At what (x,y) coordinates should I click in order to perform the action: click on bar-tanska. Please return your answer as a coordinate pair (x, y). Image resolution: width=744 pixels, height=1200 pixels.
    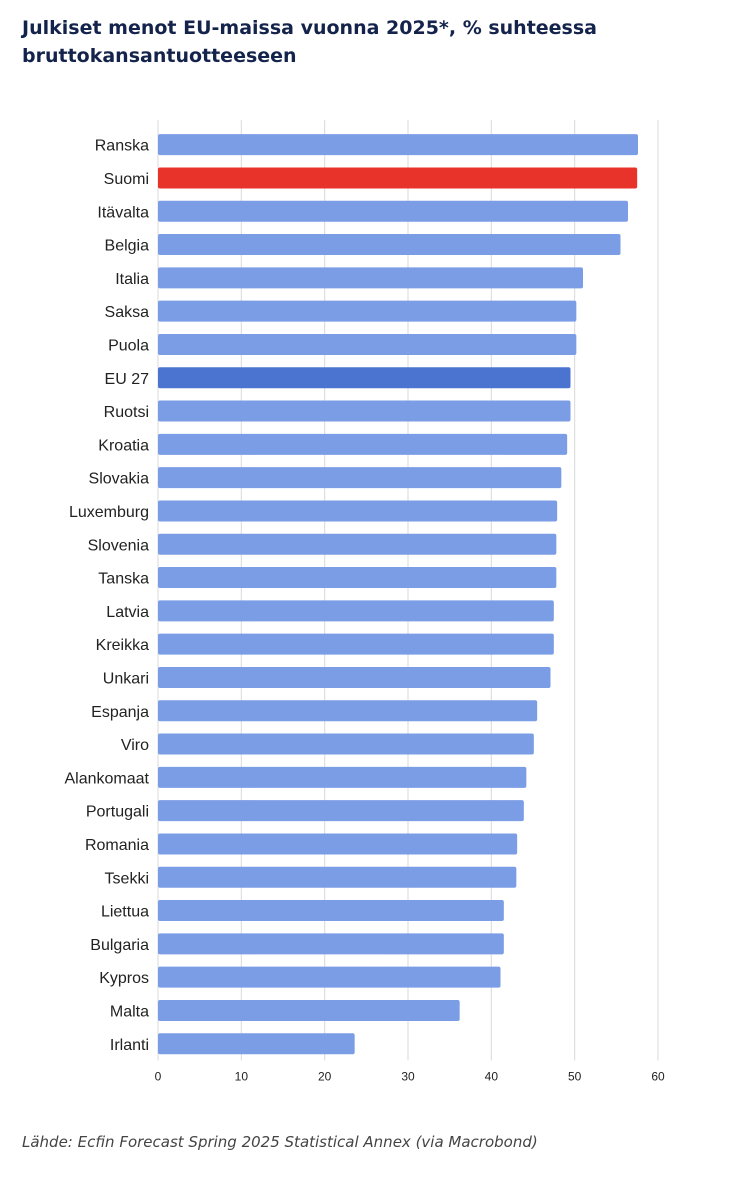
    Looking at the image, I should click on (357, 578).